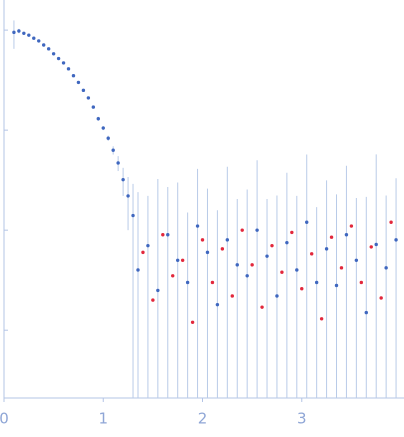 This screenshot has height=437, width=404. What do you see at coordinates (103, 419) in the screenshot?
I see `x-tick-label: 1` at bounding box center [103, 419].